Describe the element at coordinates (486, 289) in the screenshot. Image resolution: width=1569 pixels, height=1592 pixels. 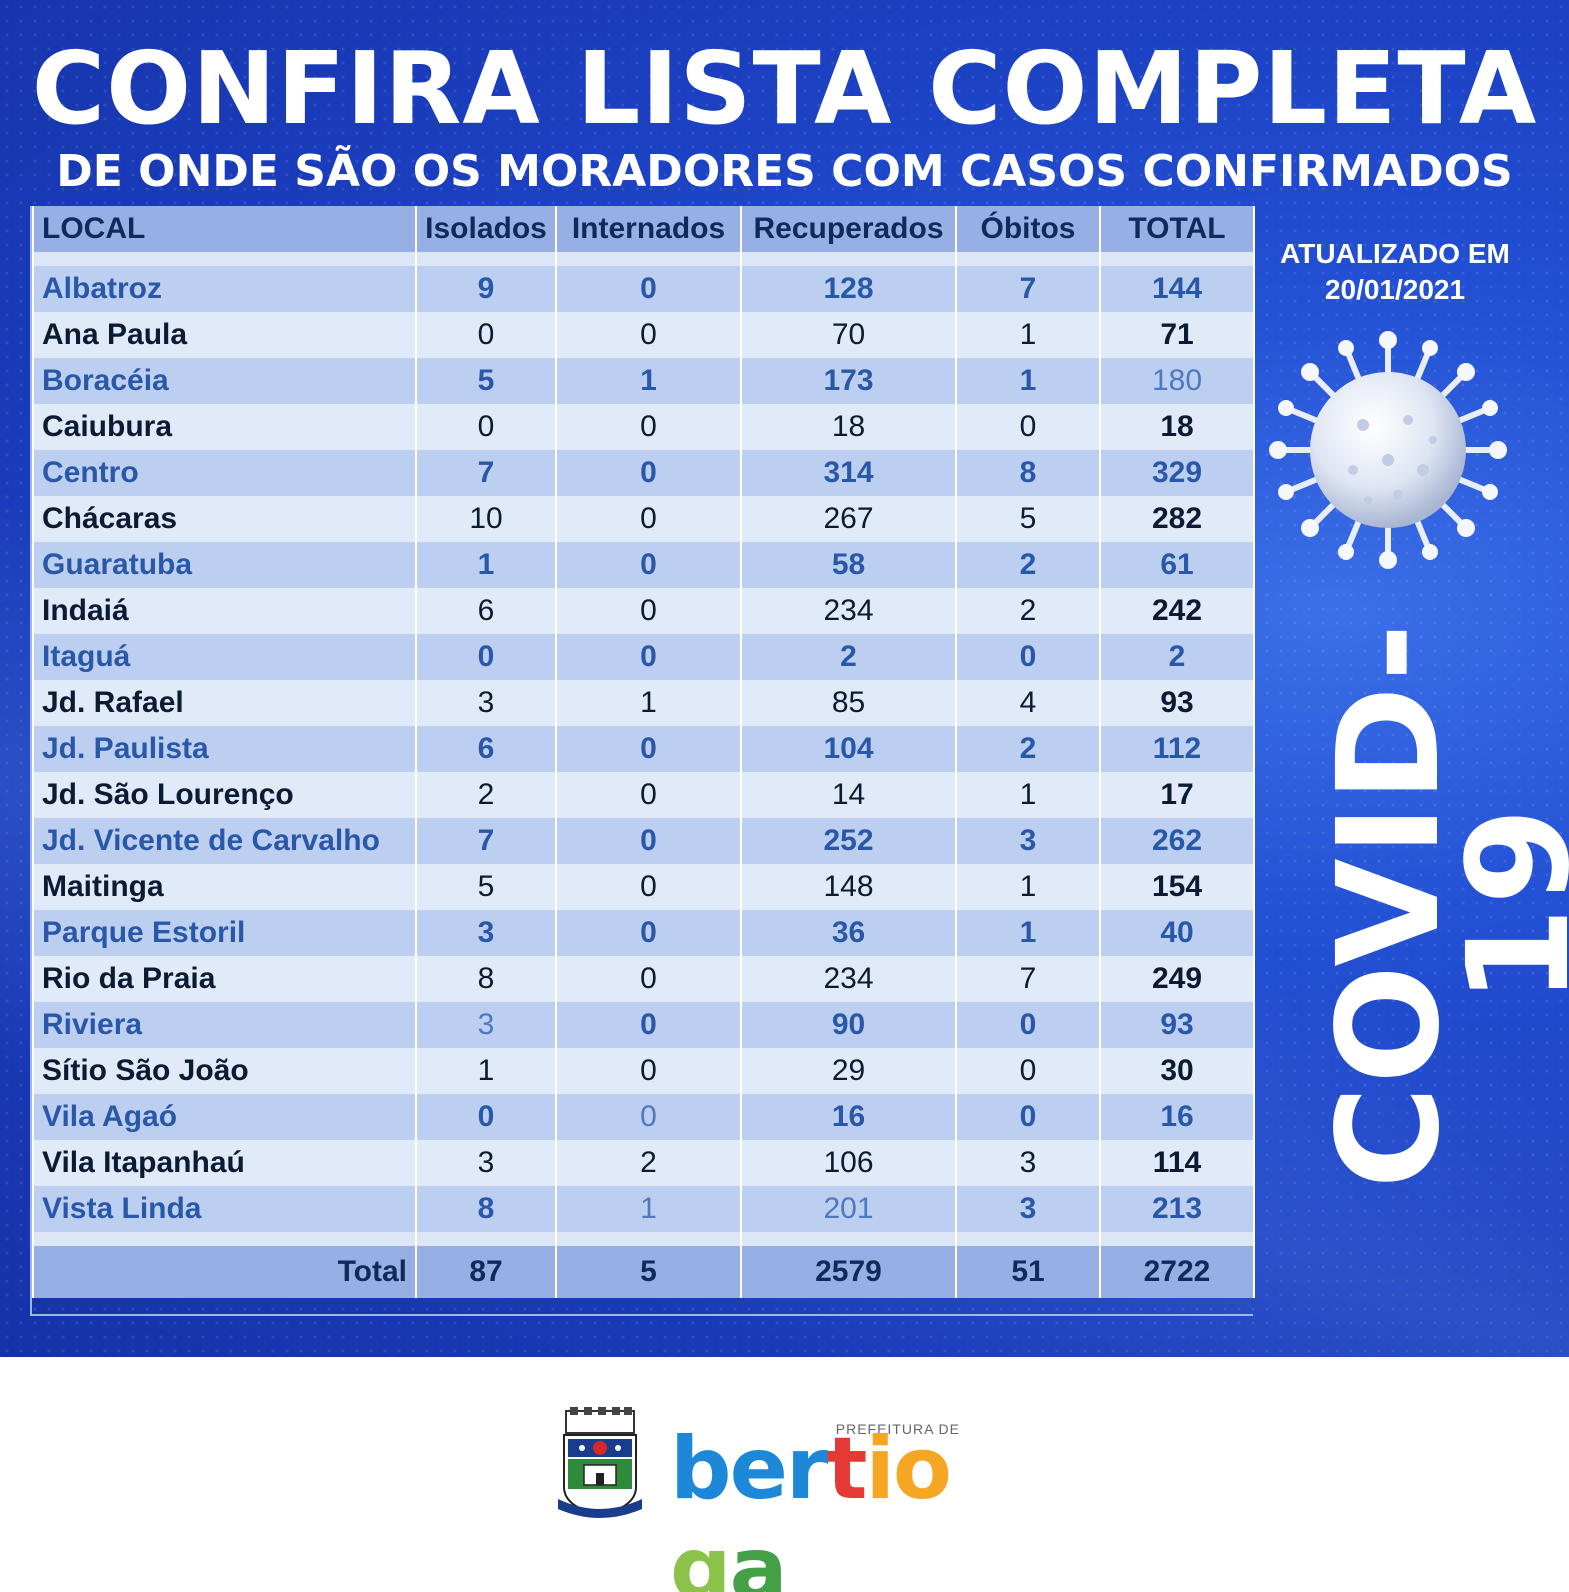
I see `cell-isolados: 9` at that location.